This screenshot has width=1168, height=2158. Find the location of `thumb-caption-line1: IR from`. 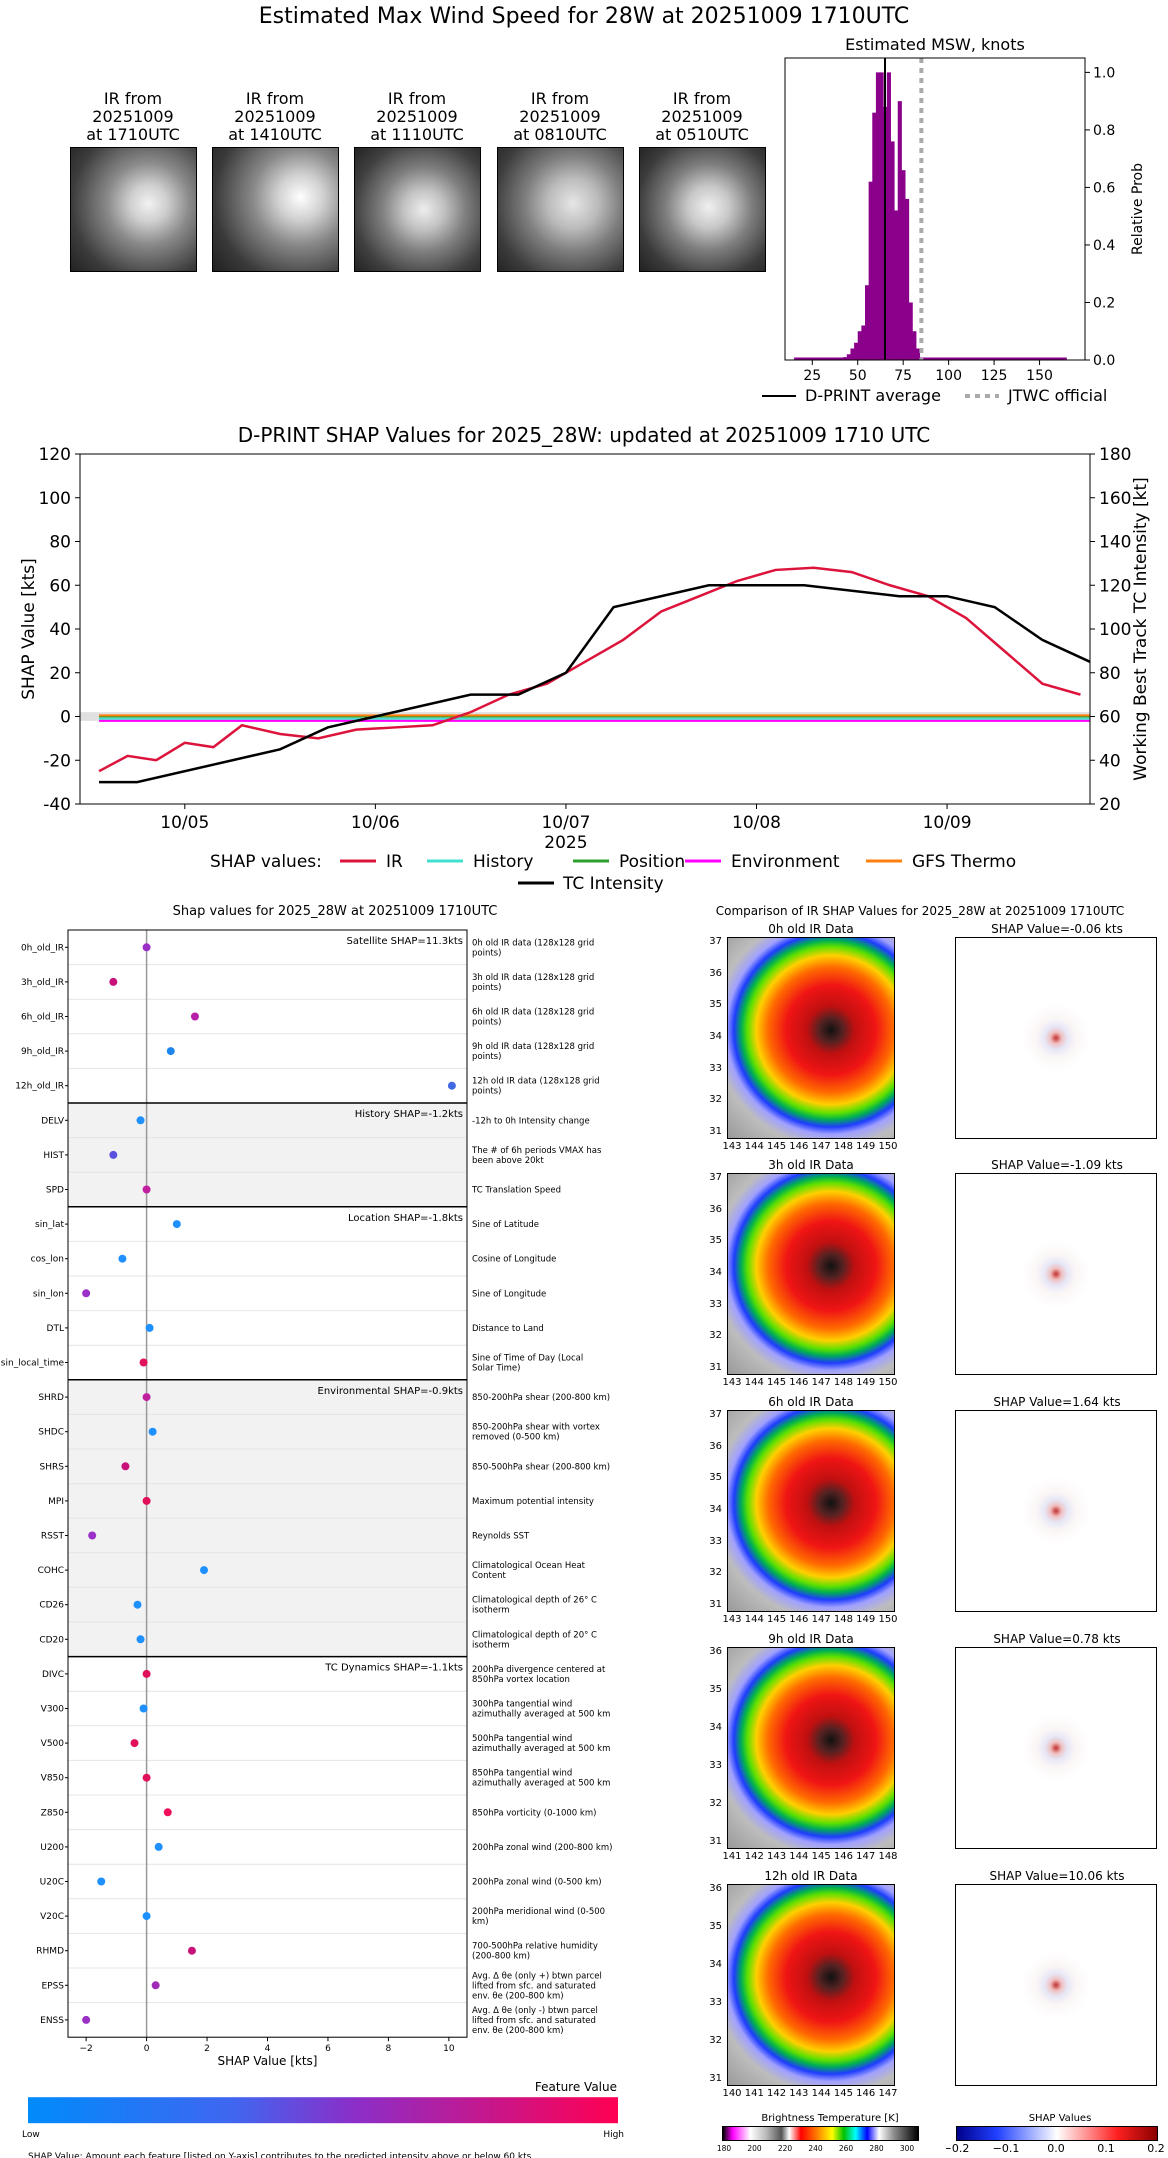

thumb-caption-line1: IR from is located at coordinates (417, 98).